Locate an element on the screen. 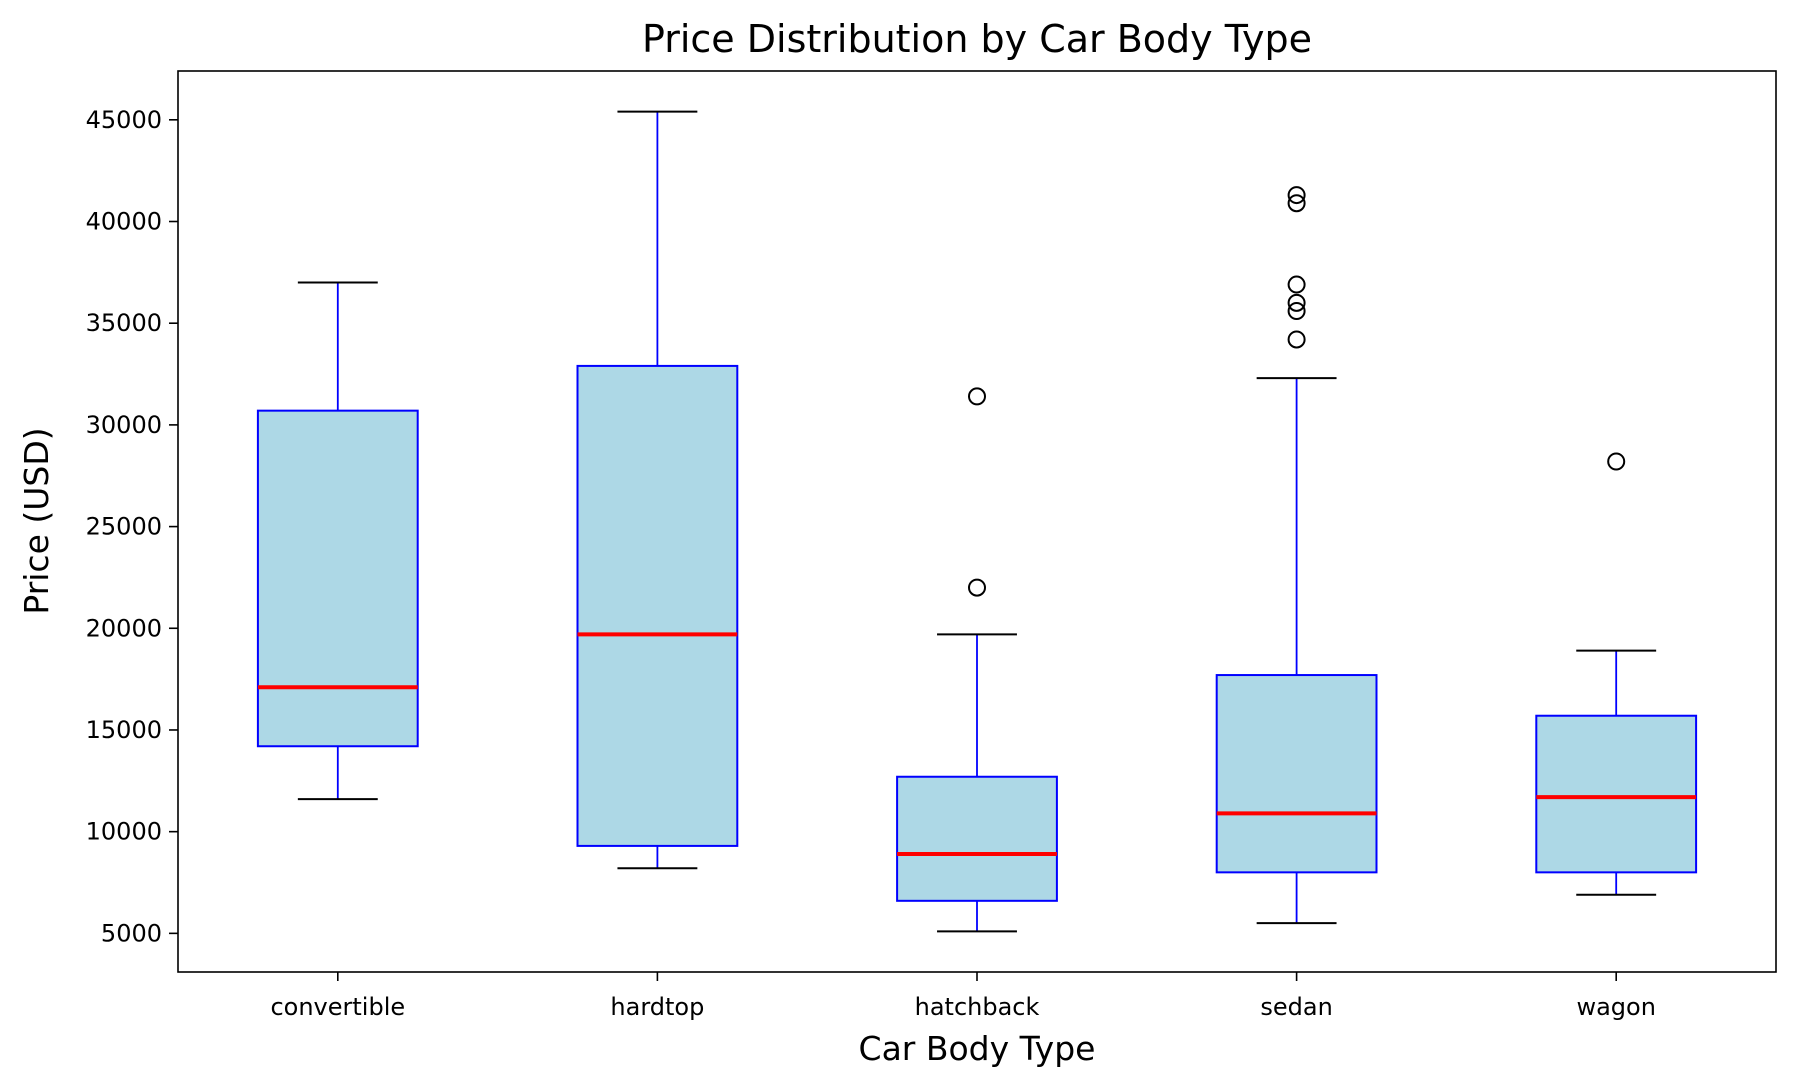 The height and width of the screenshot is (1087, 1796). y-tick-label: 25000 is located at coordinates (124, 527).